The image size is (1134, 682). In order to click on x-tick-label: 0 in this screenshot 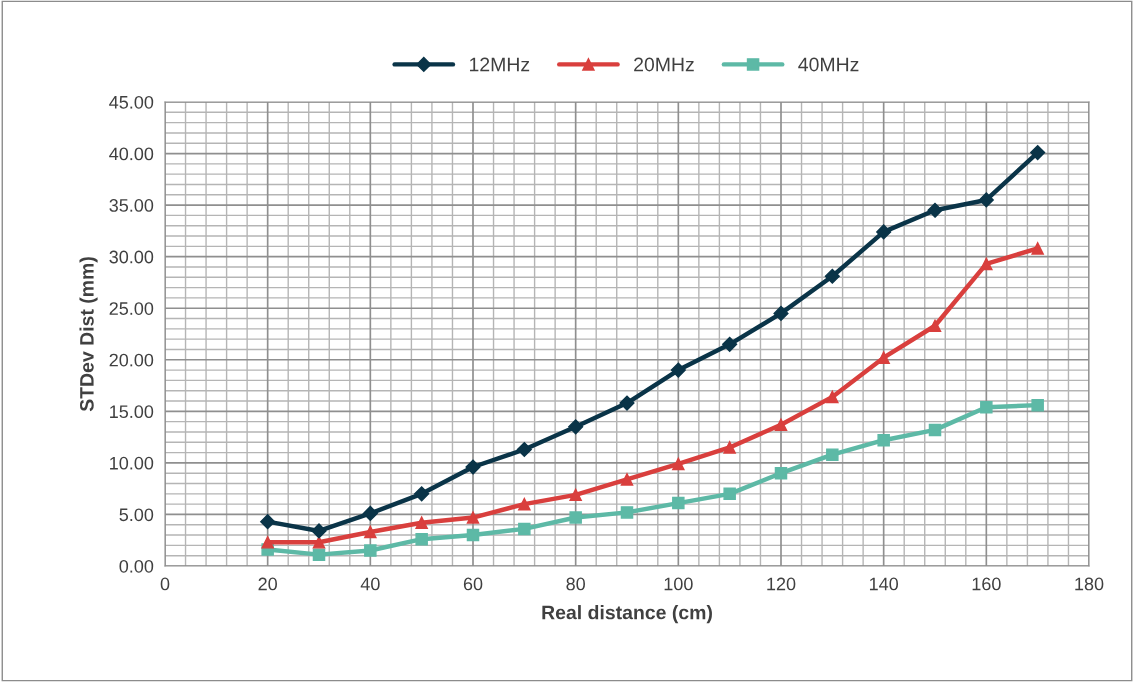, I will do `click(165, 584)`.